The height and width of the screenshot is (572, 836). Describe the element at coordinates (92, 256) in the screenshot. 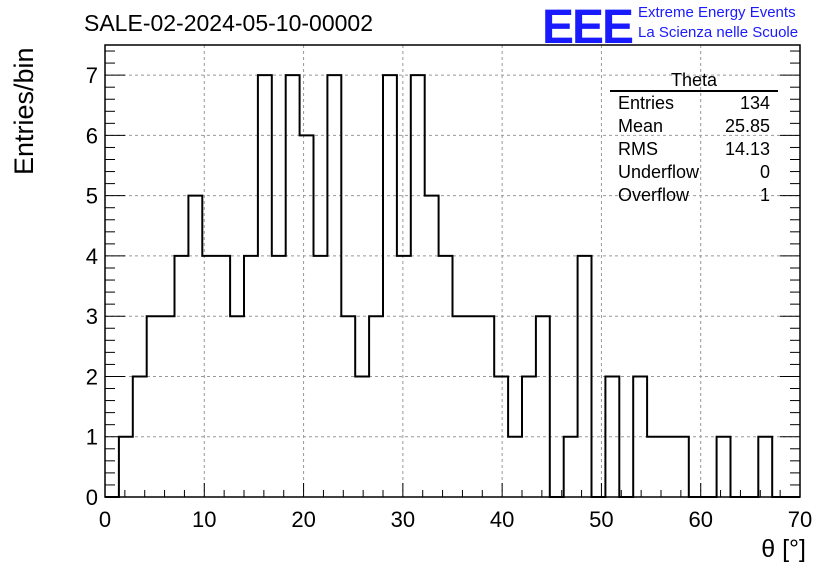

I see `y-tick-label: 4` at that location.